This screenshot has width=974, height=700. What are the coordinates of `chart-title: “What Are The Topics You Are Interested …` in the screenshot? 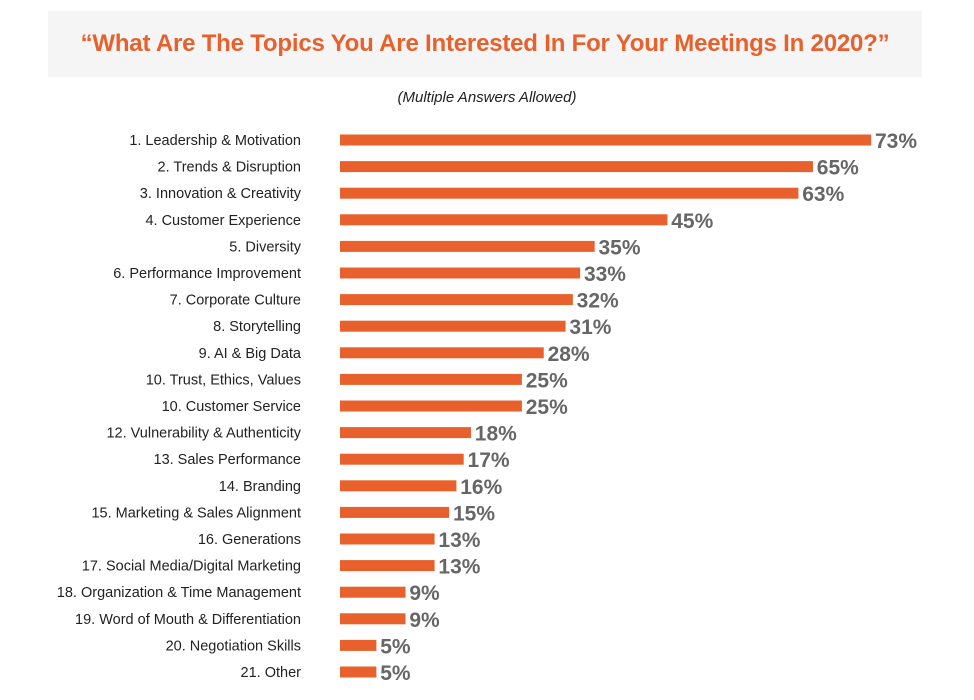 It's located at (485, 43).